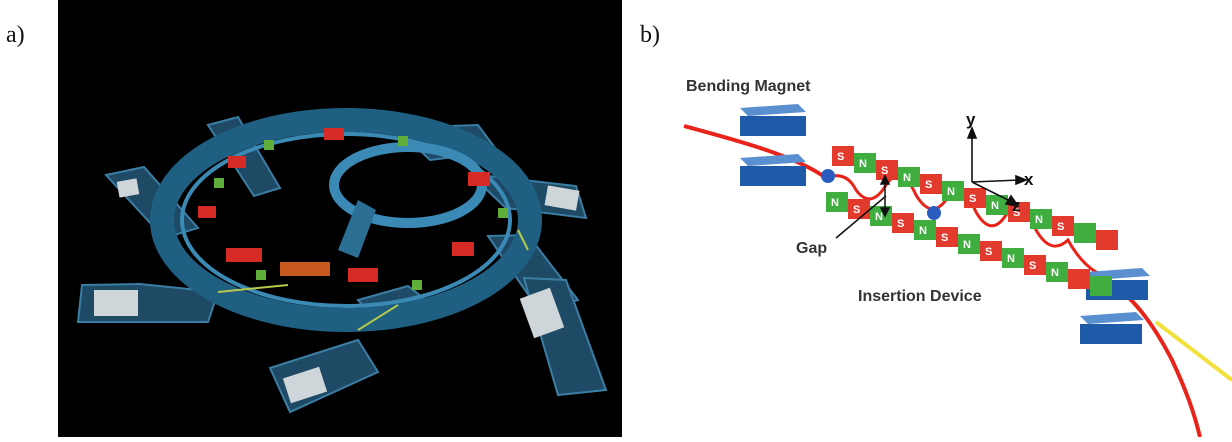  What do you see at coordinates (971, 119) in the screenshot?
I see `axis-y-label: y` at bounding box center [971, 119].